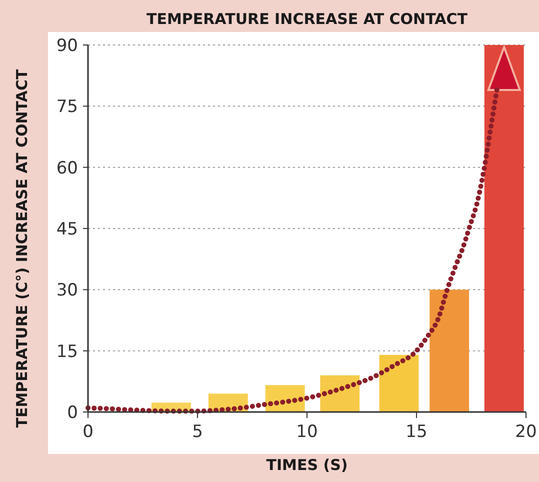 This screenshot has width=539, height=482. Describe the element at coordinates (526, 432) in the screenshot. I see `x-tick-label: 20` at that location.